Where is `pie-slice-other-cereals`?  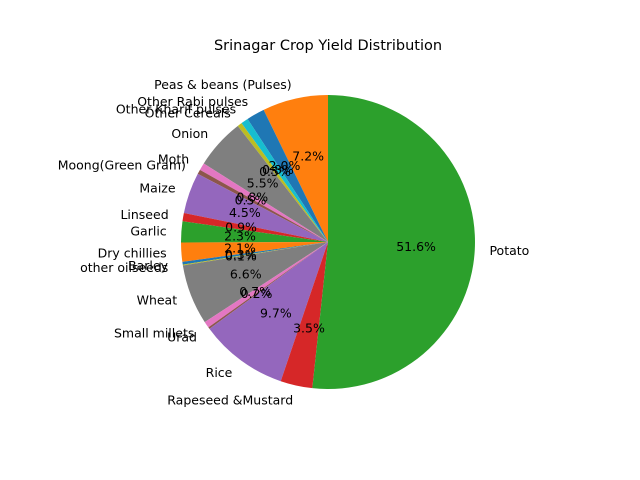
pie-slice-other-cereals is located at coordinates (282, 182).